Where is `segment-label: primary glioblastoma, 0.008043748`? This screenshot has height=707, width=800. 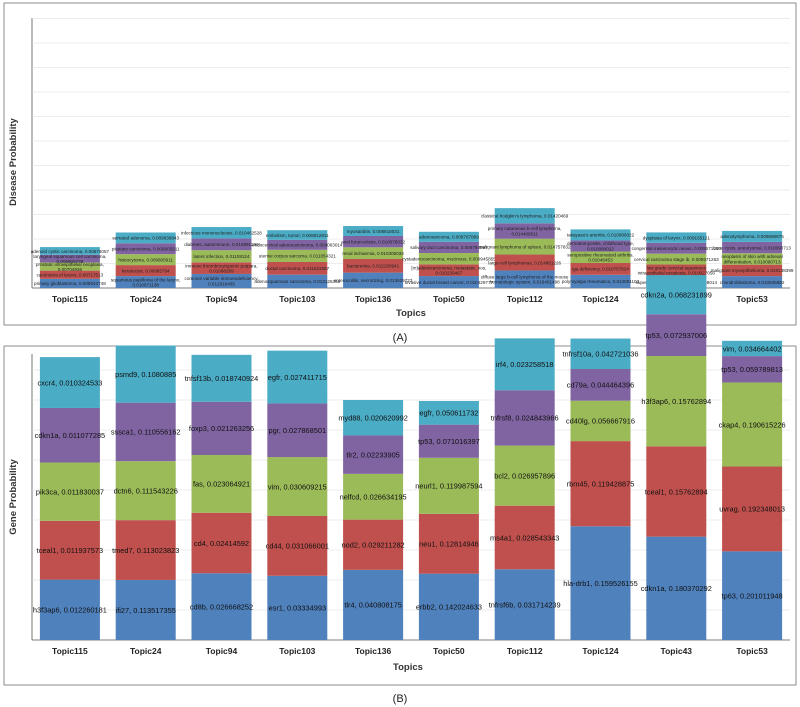
segment-label: primary glioblastoma, 0.008043748 is located at coordinates (70, 283).